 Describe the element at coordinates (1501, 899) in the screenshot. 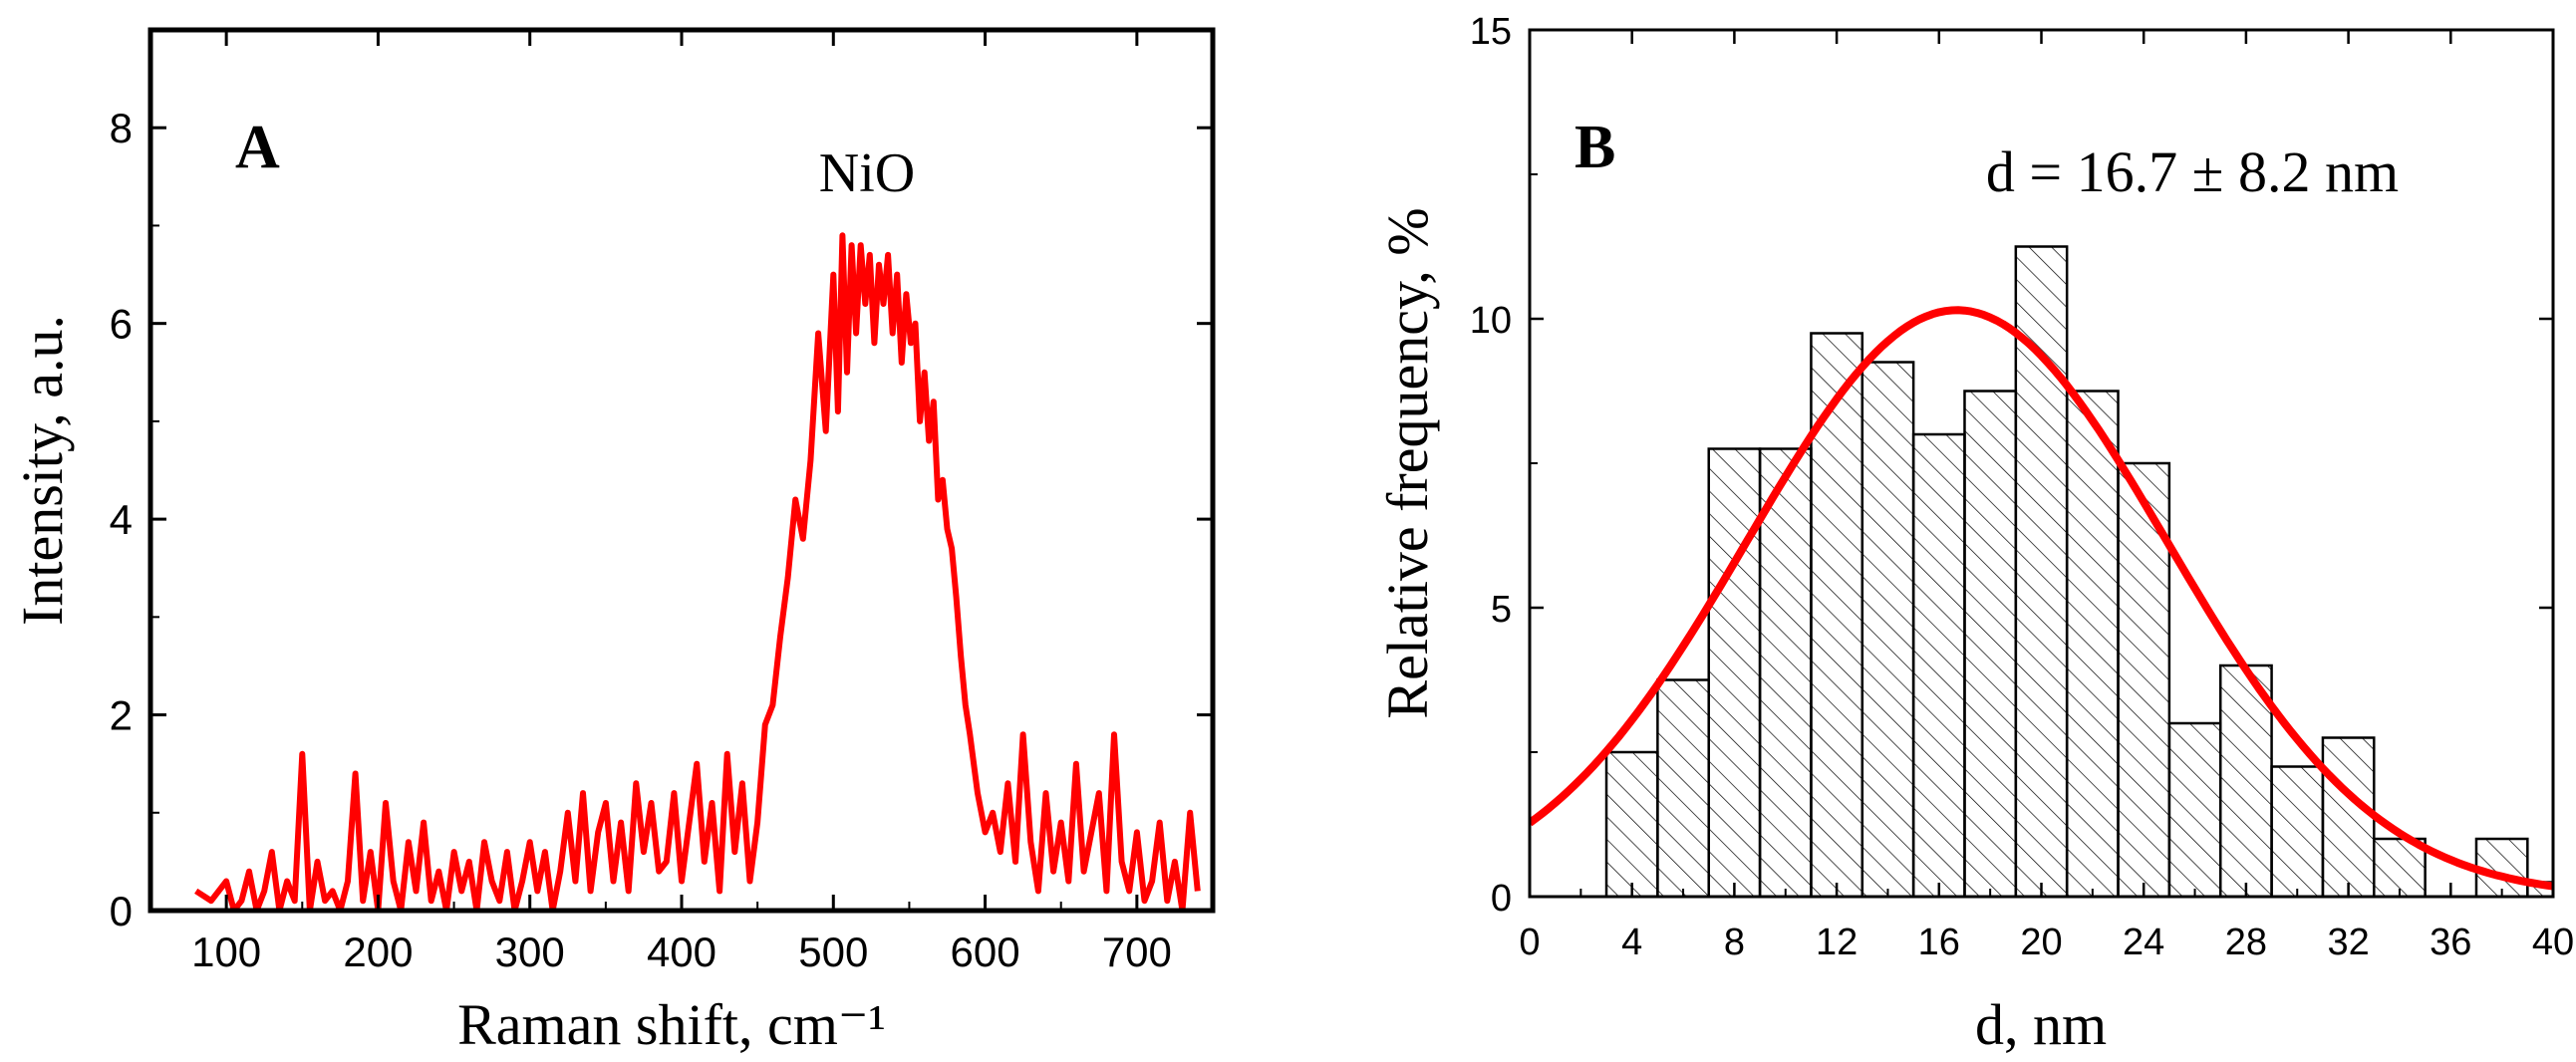

I see `panel-b-ytick-label: 0` at that location.